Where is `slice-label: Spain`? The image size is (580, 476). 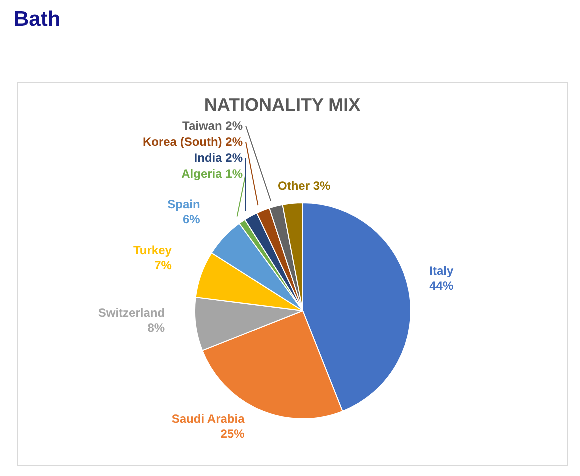 slice-label: Spain is located at coordinates (184, 204).